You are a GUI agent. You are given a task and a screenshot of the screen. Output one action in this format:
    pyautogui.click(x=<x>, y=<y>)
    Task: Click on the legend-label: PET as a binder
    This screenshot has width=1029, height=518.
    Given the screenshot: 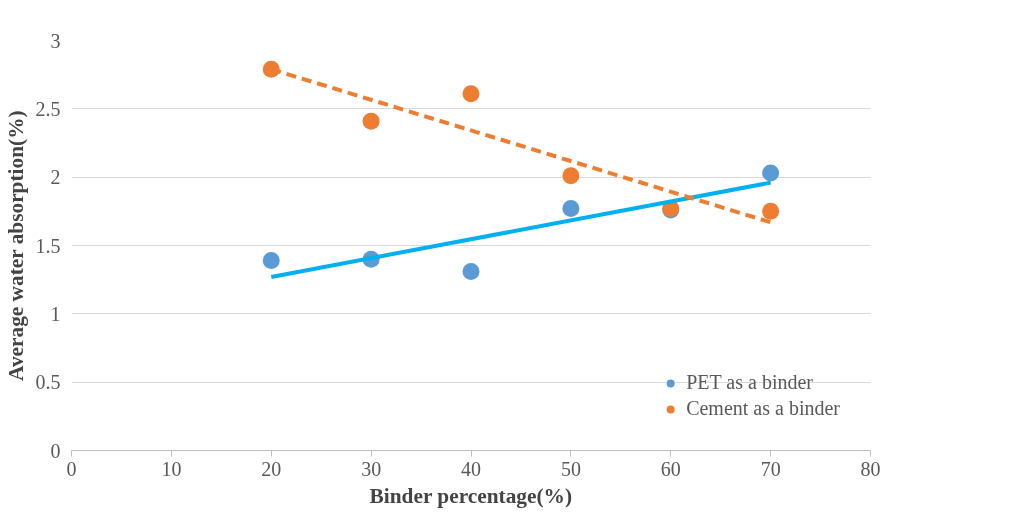 What is the action you would take?
    pyautogui.click(x=749, y=382)
    